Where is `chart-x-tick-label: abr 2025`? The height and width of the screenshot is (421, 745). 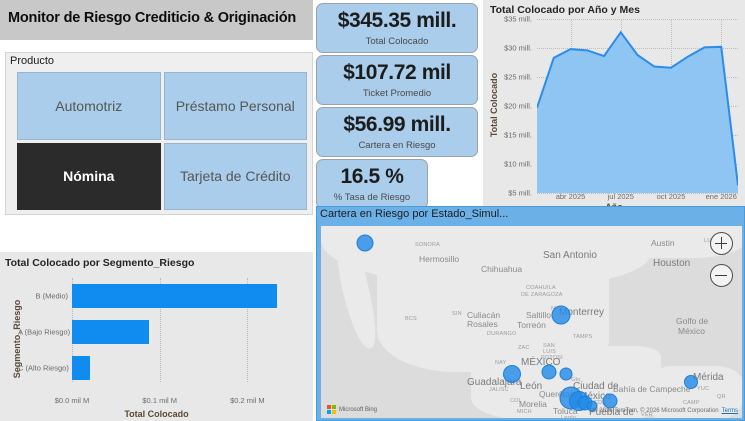
chart-x-tick-label: abr 2025 is located at coordinates (570, 196).